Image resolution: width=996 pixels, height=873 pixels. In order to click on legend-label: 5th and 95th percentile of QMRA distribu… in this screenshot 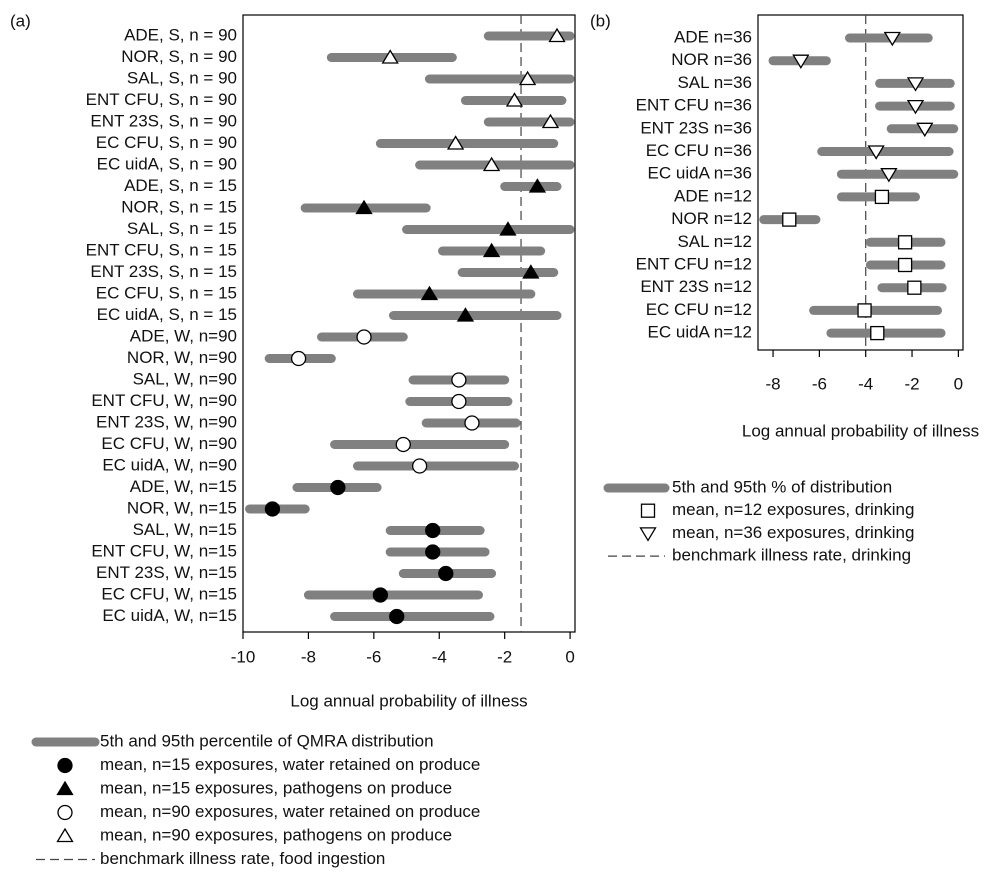, I will do `click(267, 740)`.